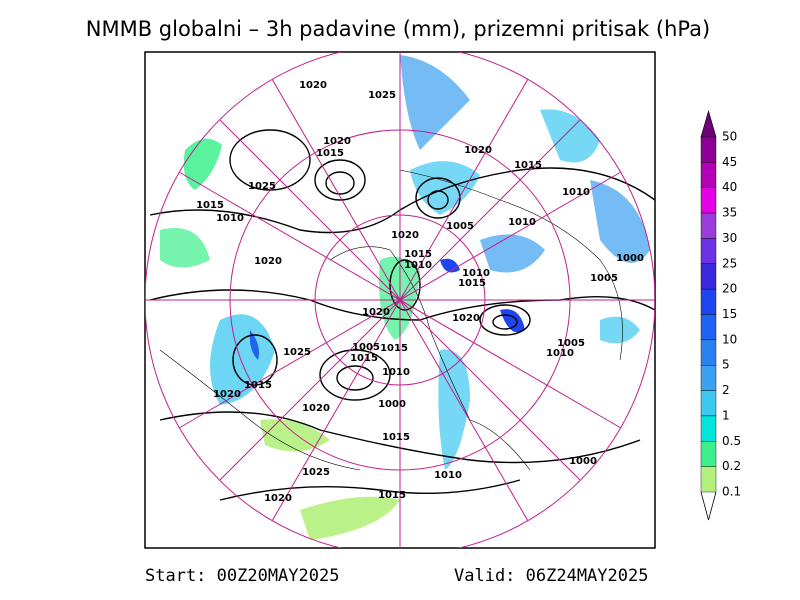 This screenshot has height=600, width=800. Describe the element at coordinates (729, 213) in the screenshot. I see `colorbar-label: 35` at that location.